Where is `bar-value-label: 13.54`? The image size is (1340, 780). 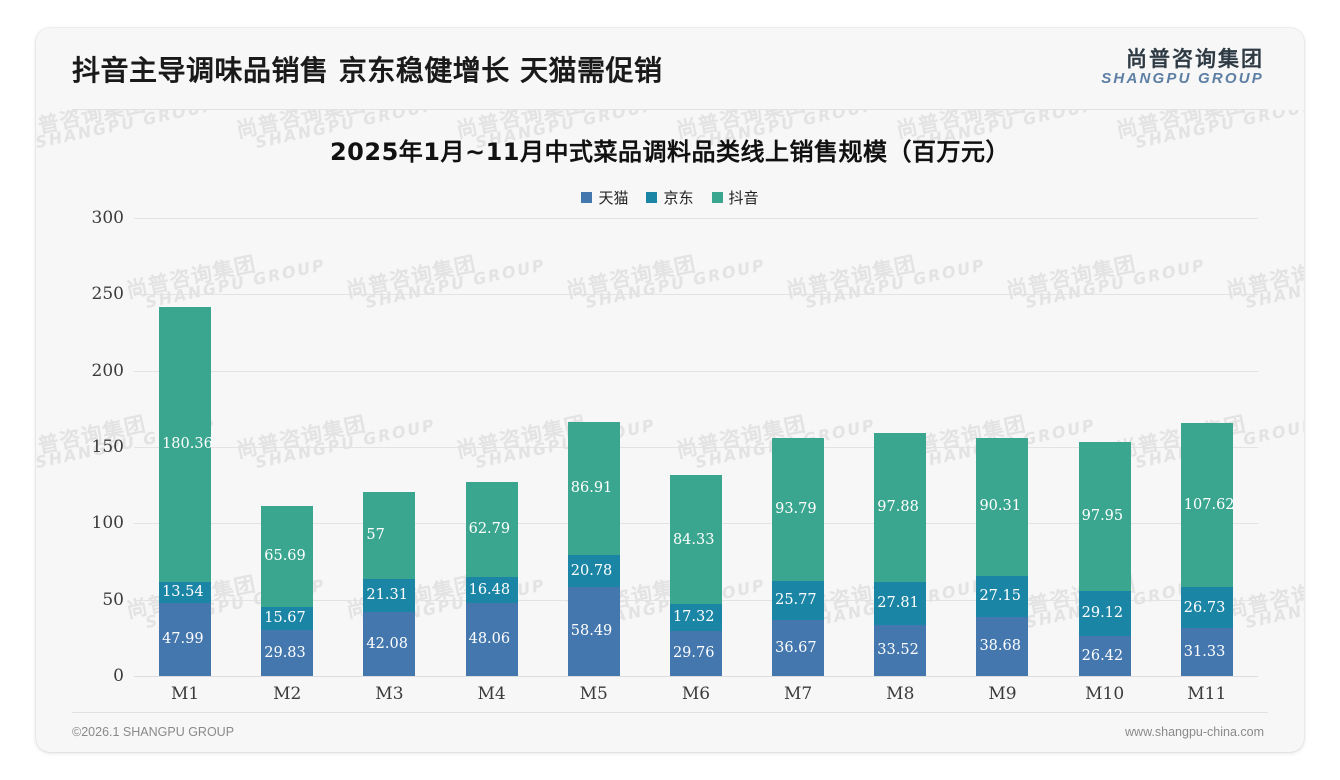 bar-value-label: 13.54 is located at coordinates (183, 592).